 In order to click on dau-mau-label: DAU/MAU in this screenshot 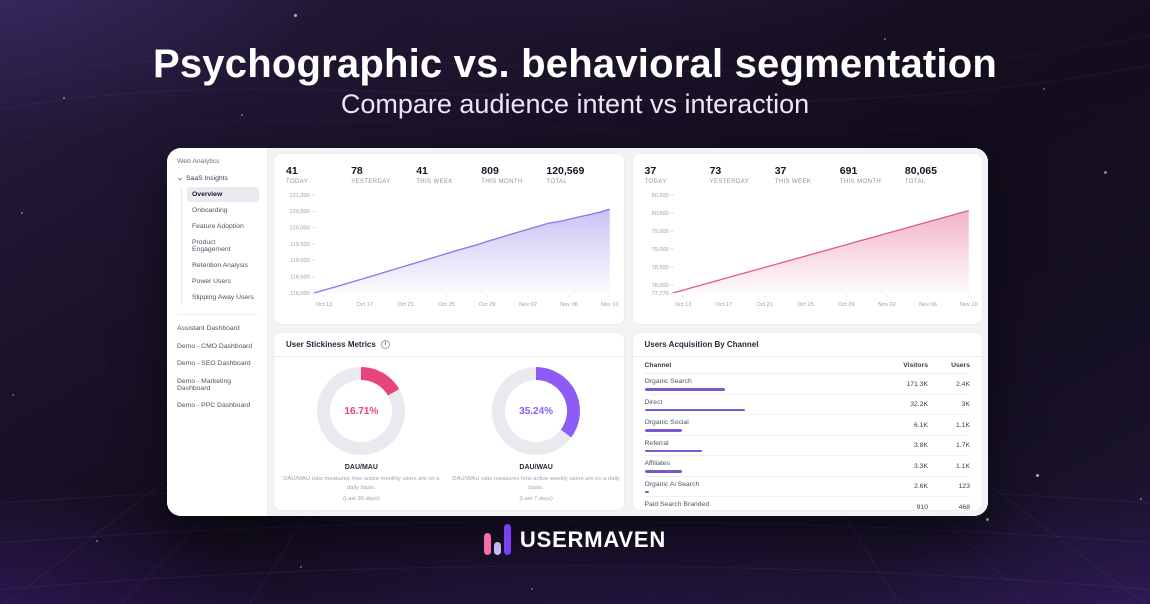, I will do `click(361, 467)`.